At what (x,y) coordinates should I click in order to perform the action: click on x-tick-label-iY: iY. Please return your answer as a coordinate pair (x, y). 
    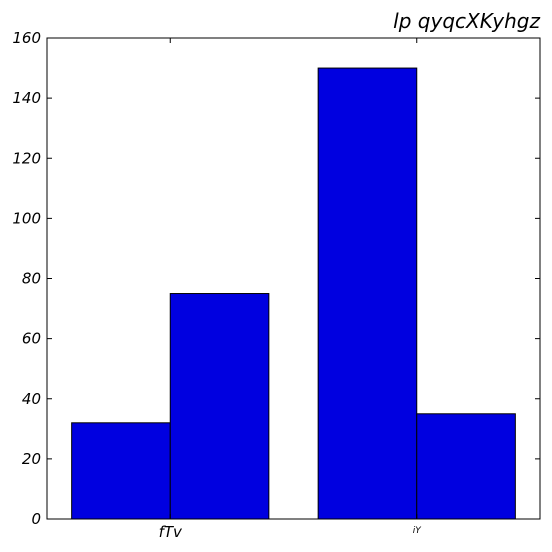
    Looking at the image, I should click on (418, 531).